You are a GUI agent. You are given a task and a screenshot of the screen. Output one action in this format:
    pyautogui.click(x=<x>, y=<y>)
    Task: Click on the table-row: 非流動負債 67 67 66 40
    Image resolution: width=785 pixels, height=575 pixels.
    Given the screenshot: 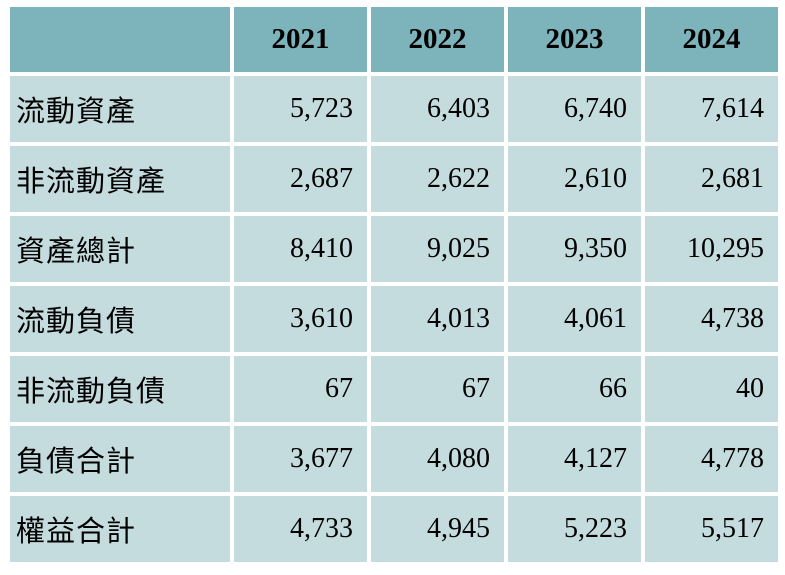 What is the action you would take?
    pyautogui.click(x=394, y=389)
    